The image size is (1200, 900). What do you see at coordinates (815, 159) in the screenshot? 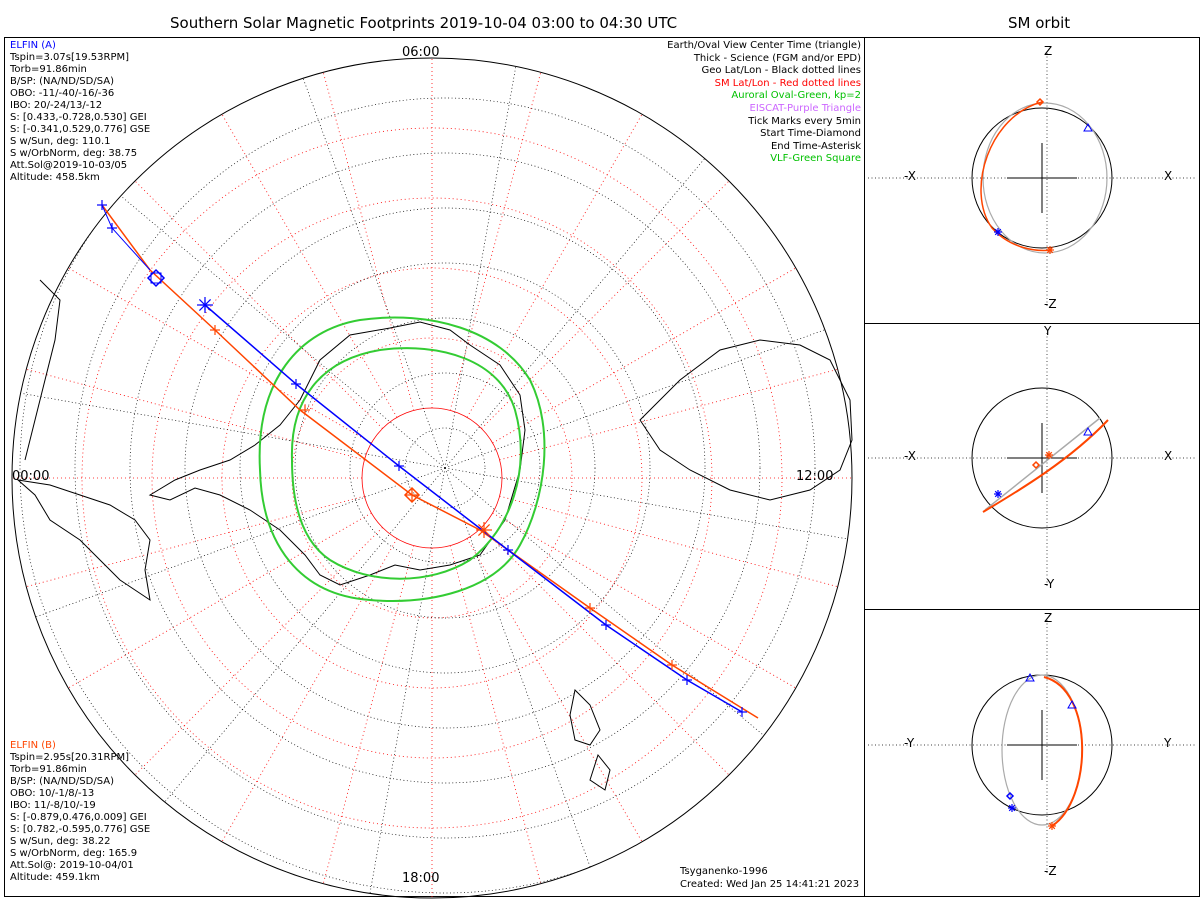
I see `legend-item: VLF-Green Square` at bounding box center [815, 159].